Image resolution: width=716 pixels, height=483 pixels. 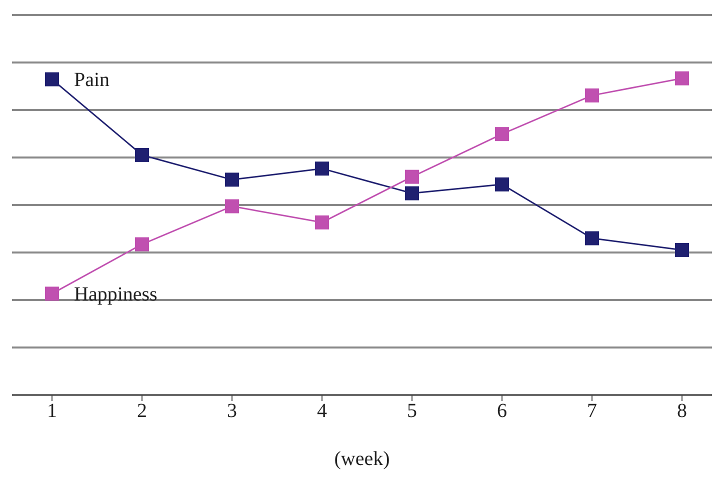 What do you see at coordinates (322, 411) in the screenshot?
I see `x-tick-label: 4` at bounding box center [322, 411].